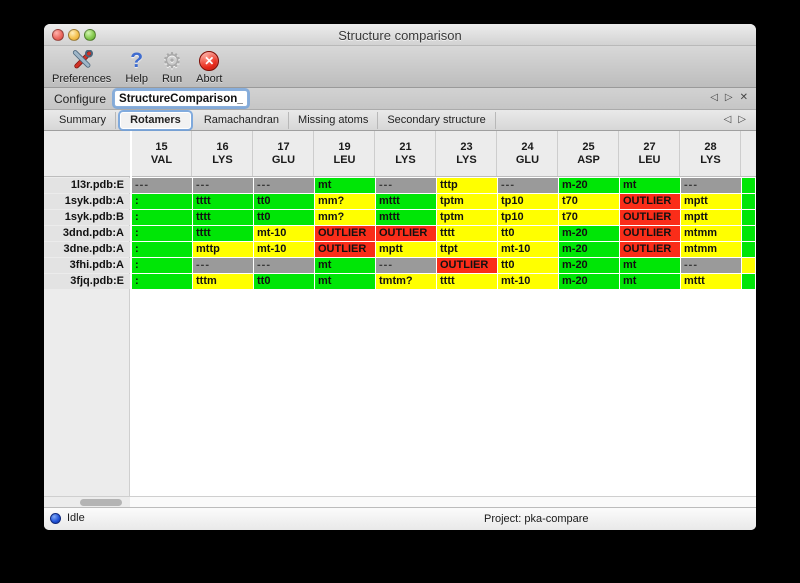  I want to click on forward-icon: ▷, so click(728, 97).